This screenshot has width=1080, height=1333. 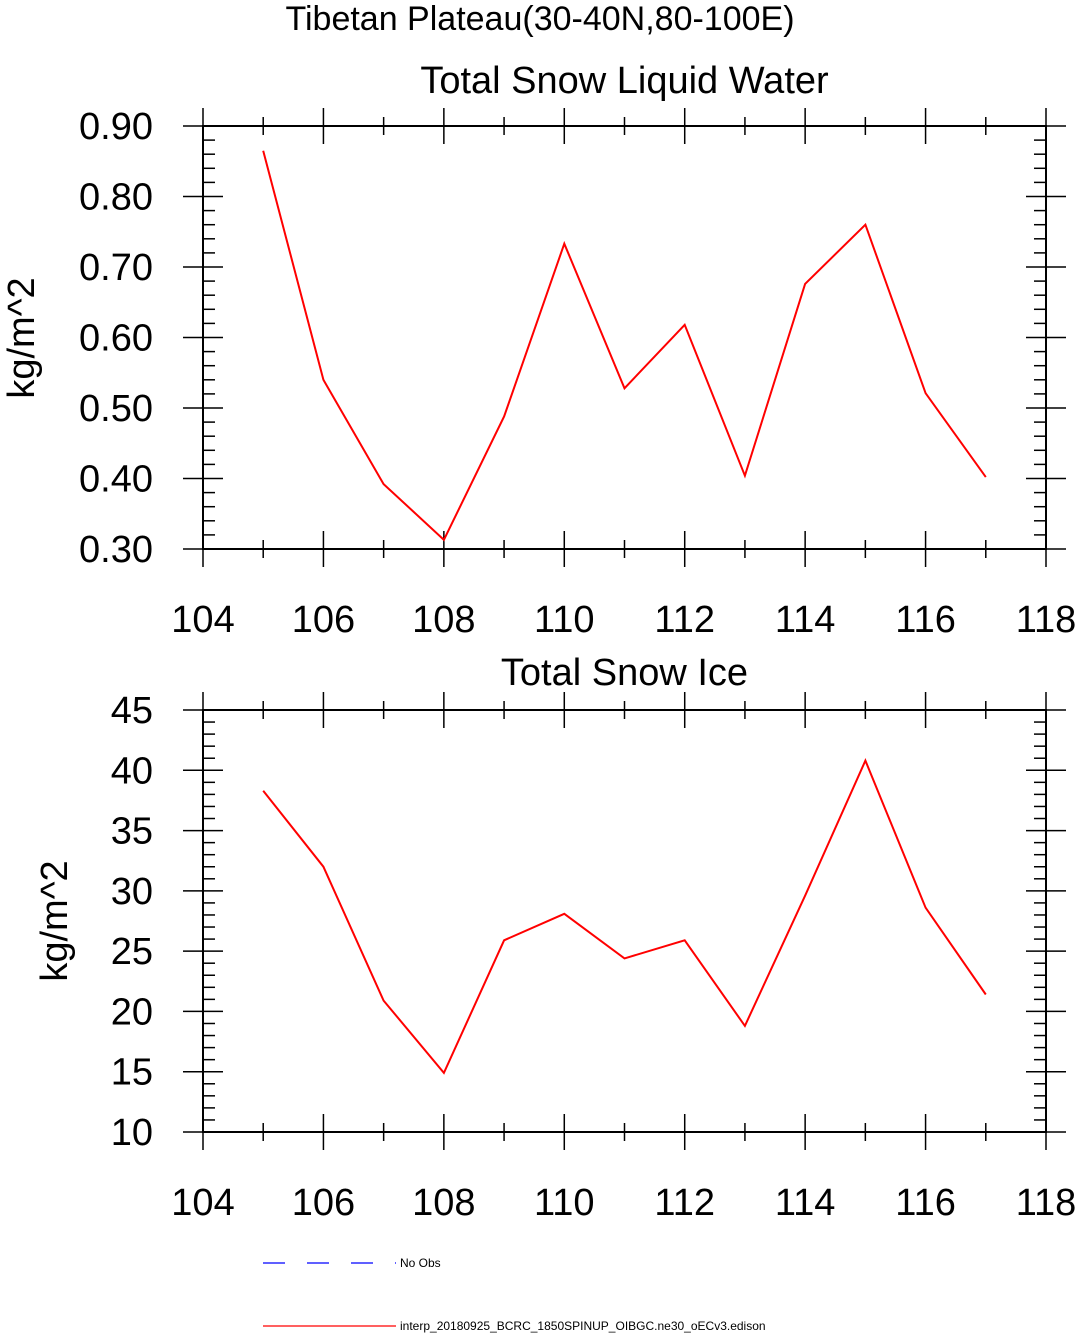 I want to click on y-tick-label: 0.60, so click(x=116, y=339).